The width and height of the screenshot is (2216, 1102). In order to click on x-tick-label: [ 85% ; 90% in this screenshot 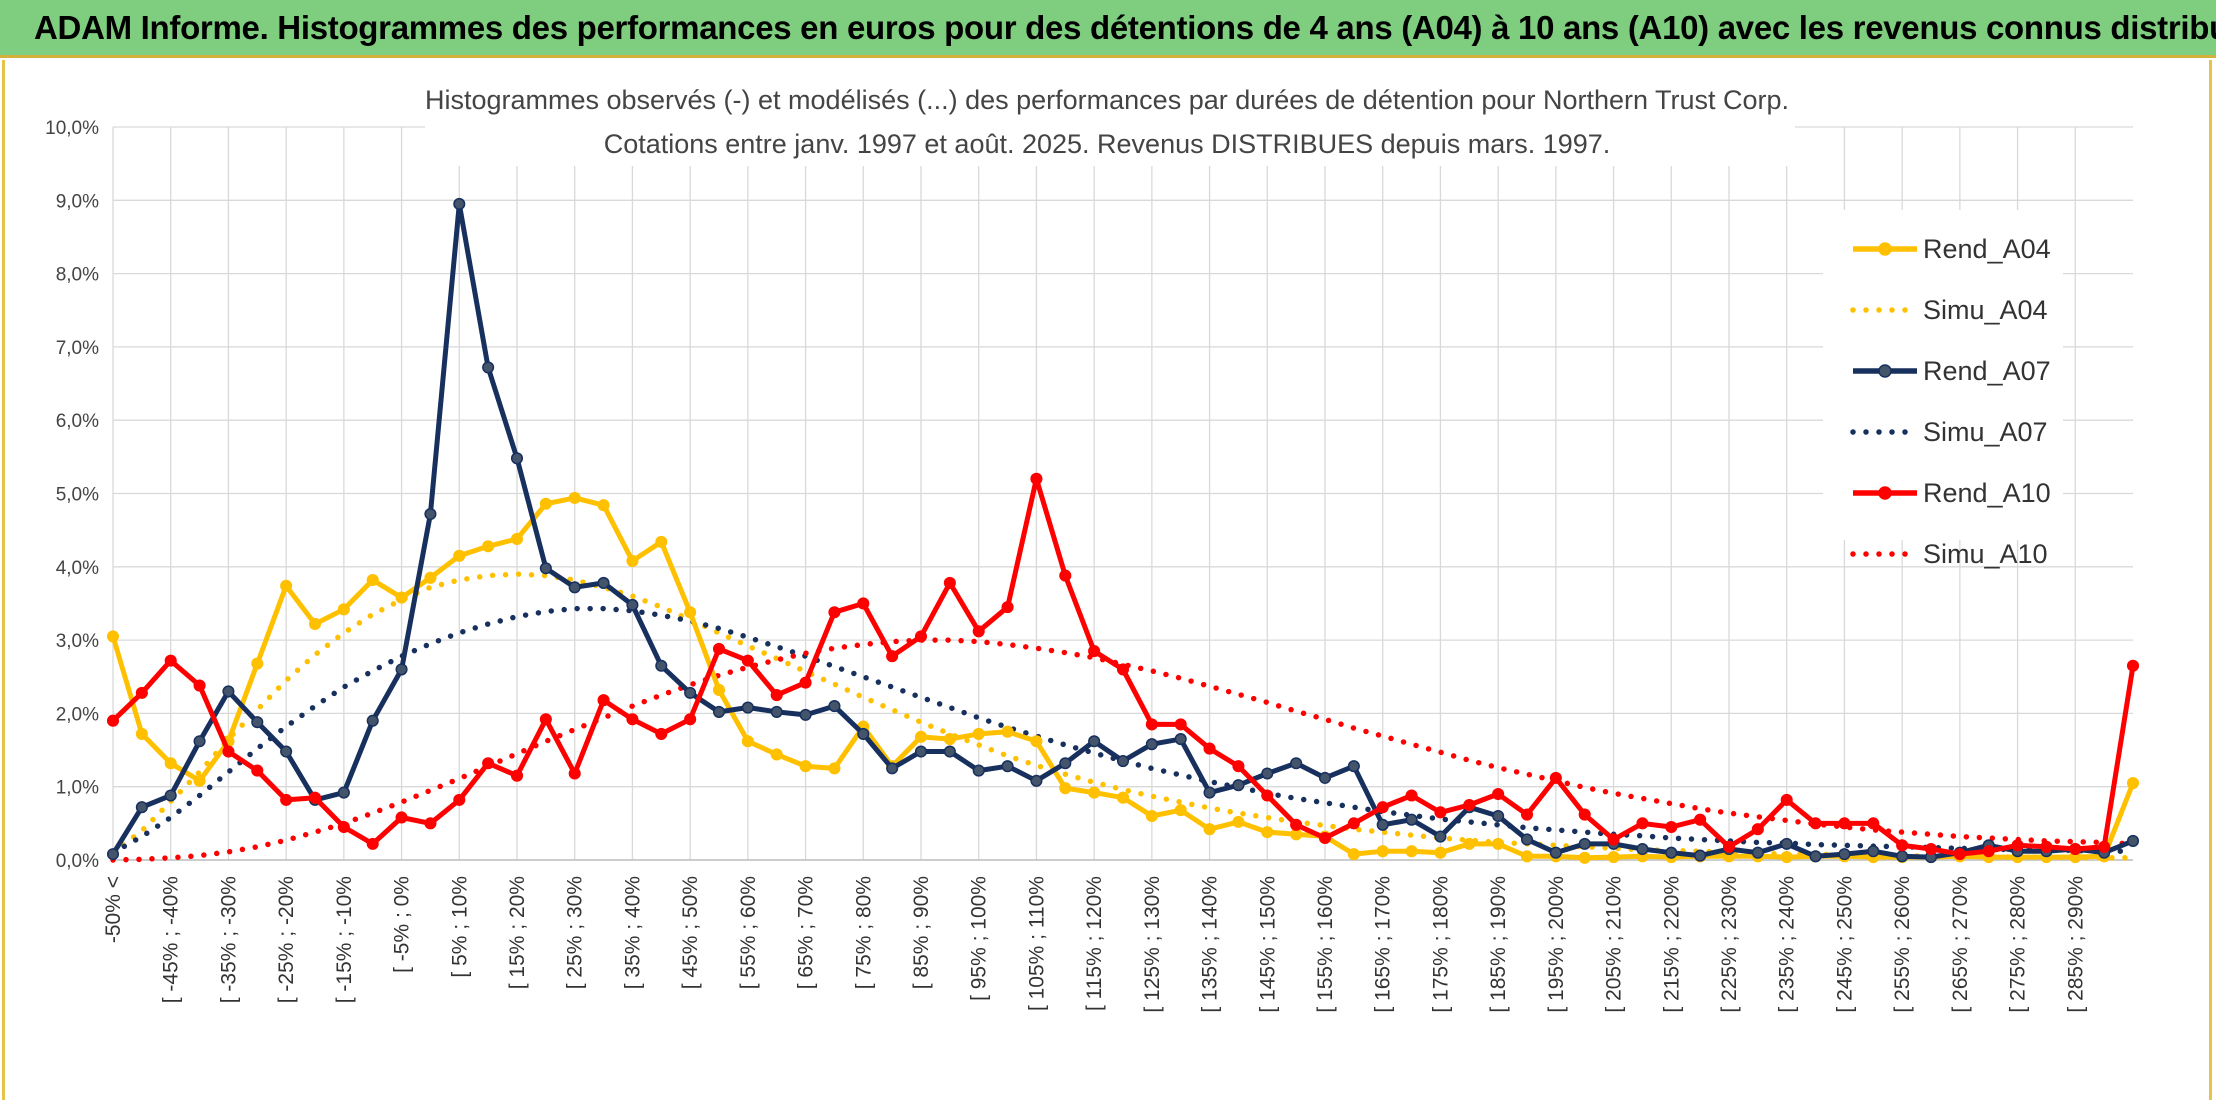, I will do `click(921, 932)`.